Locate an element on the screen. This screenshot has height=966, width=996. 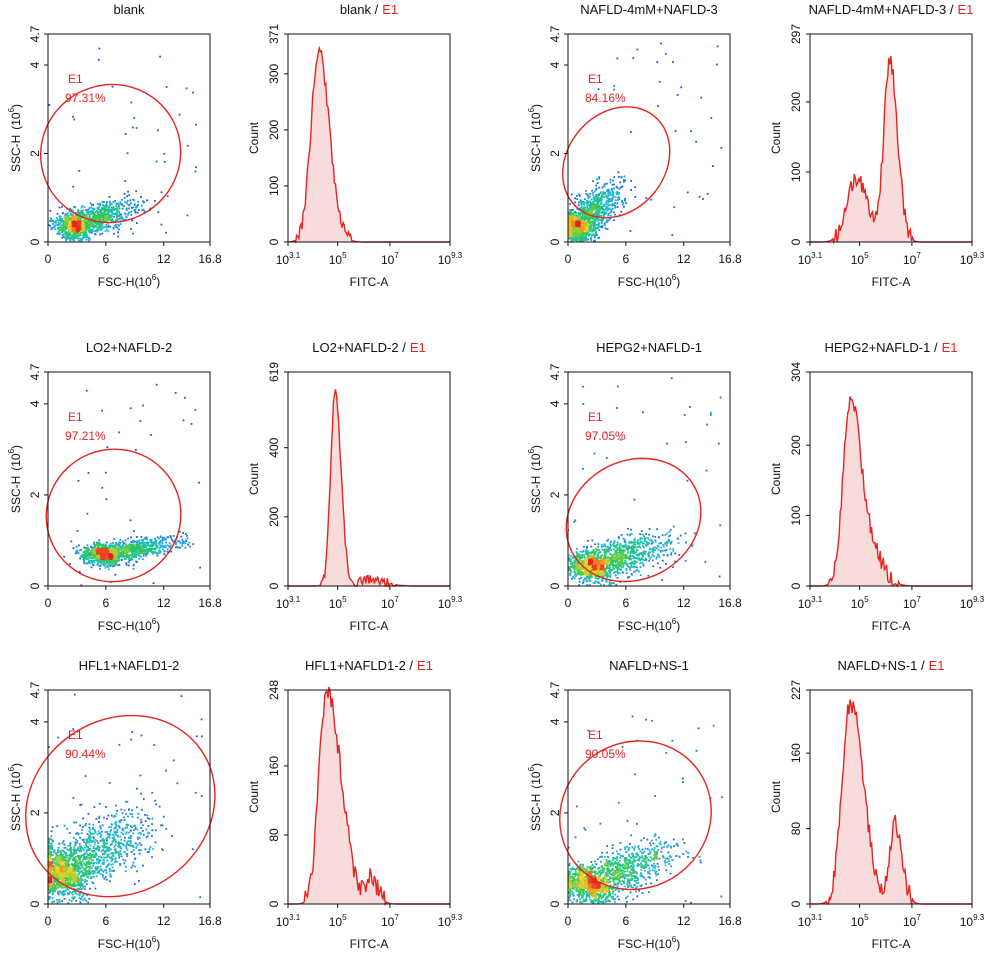
plot-frame is located at coordinates (891, 138).